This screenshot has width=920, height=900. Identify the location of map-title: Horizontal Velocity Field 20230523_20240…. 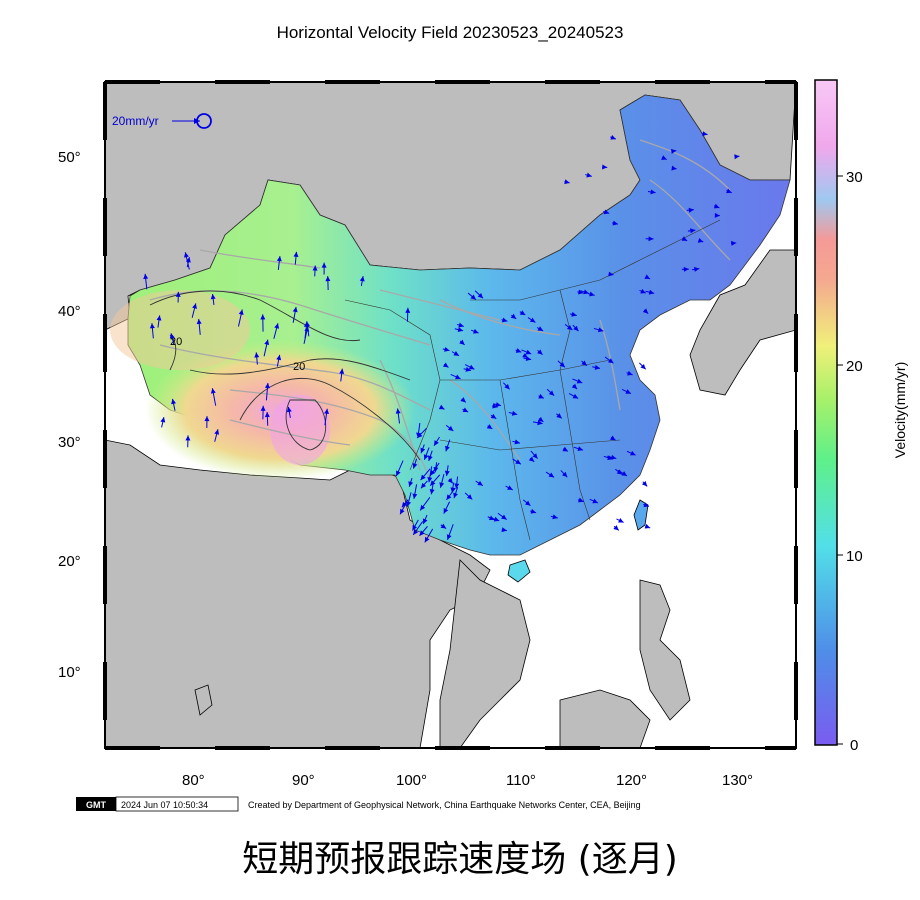
(450, 32).